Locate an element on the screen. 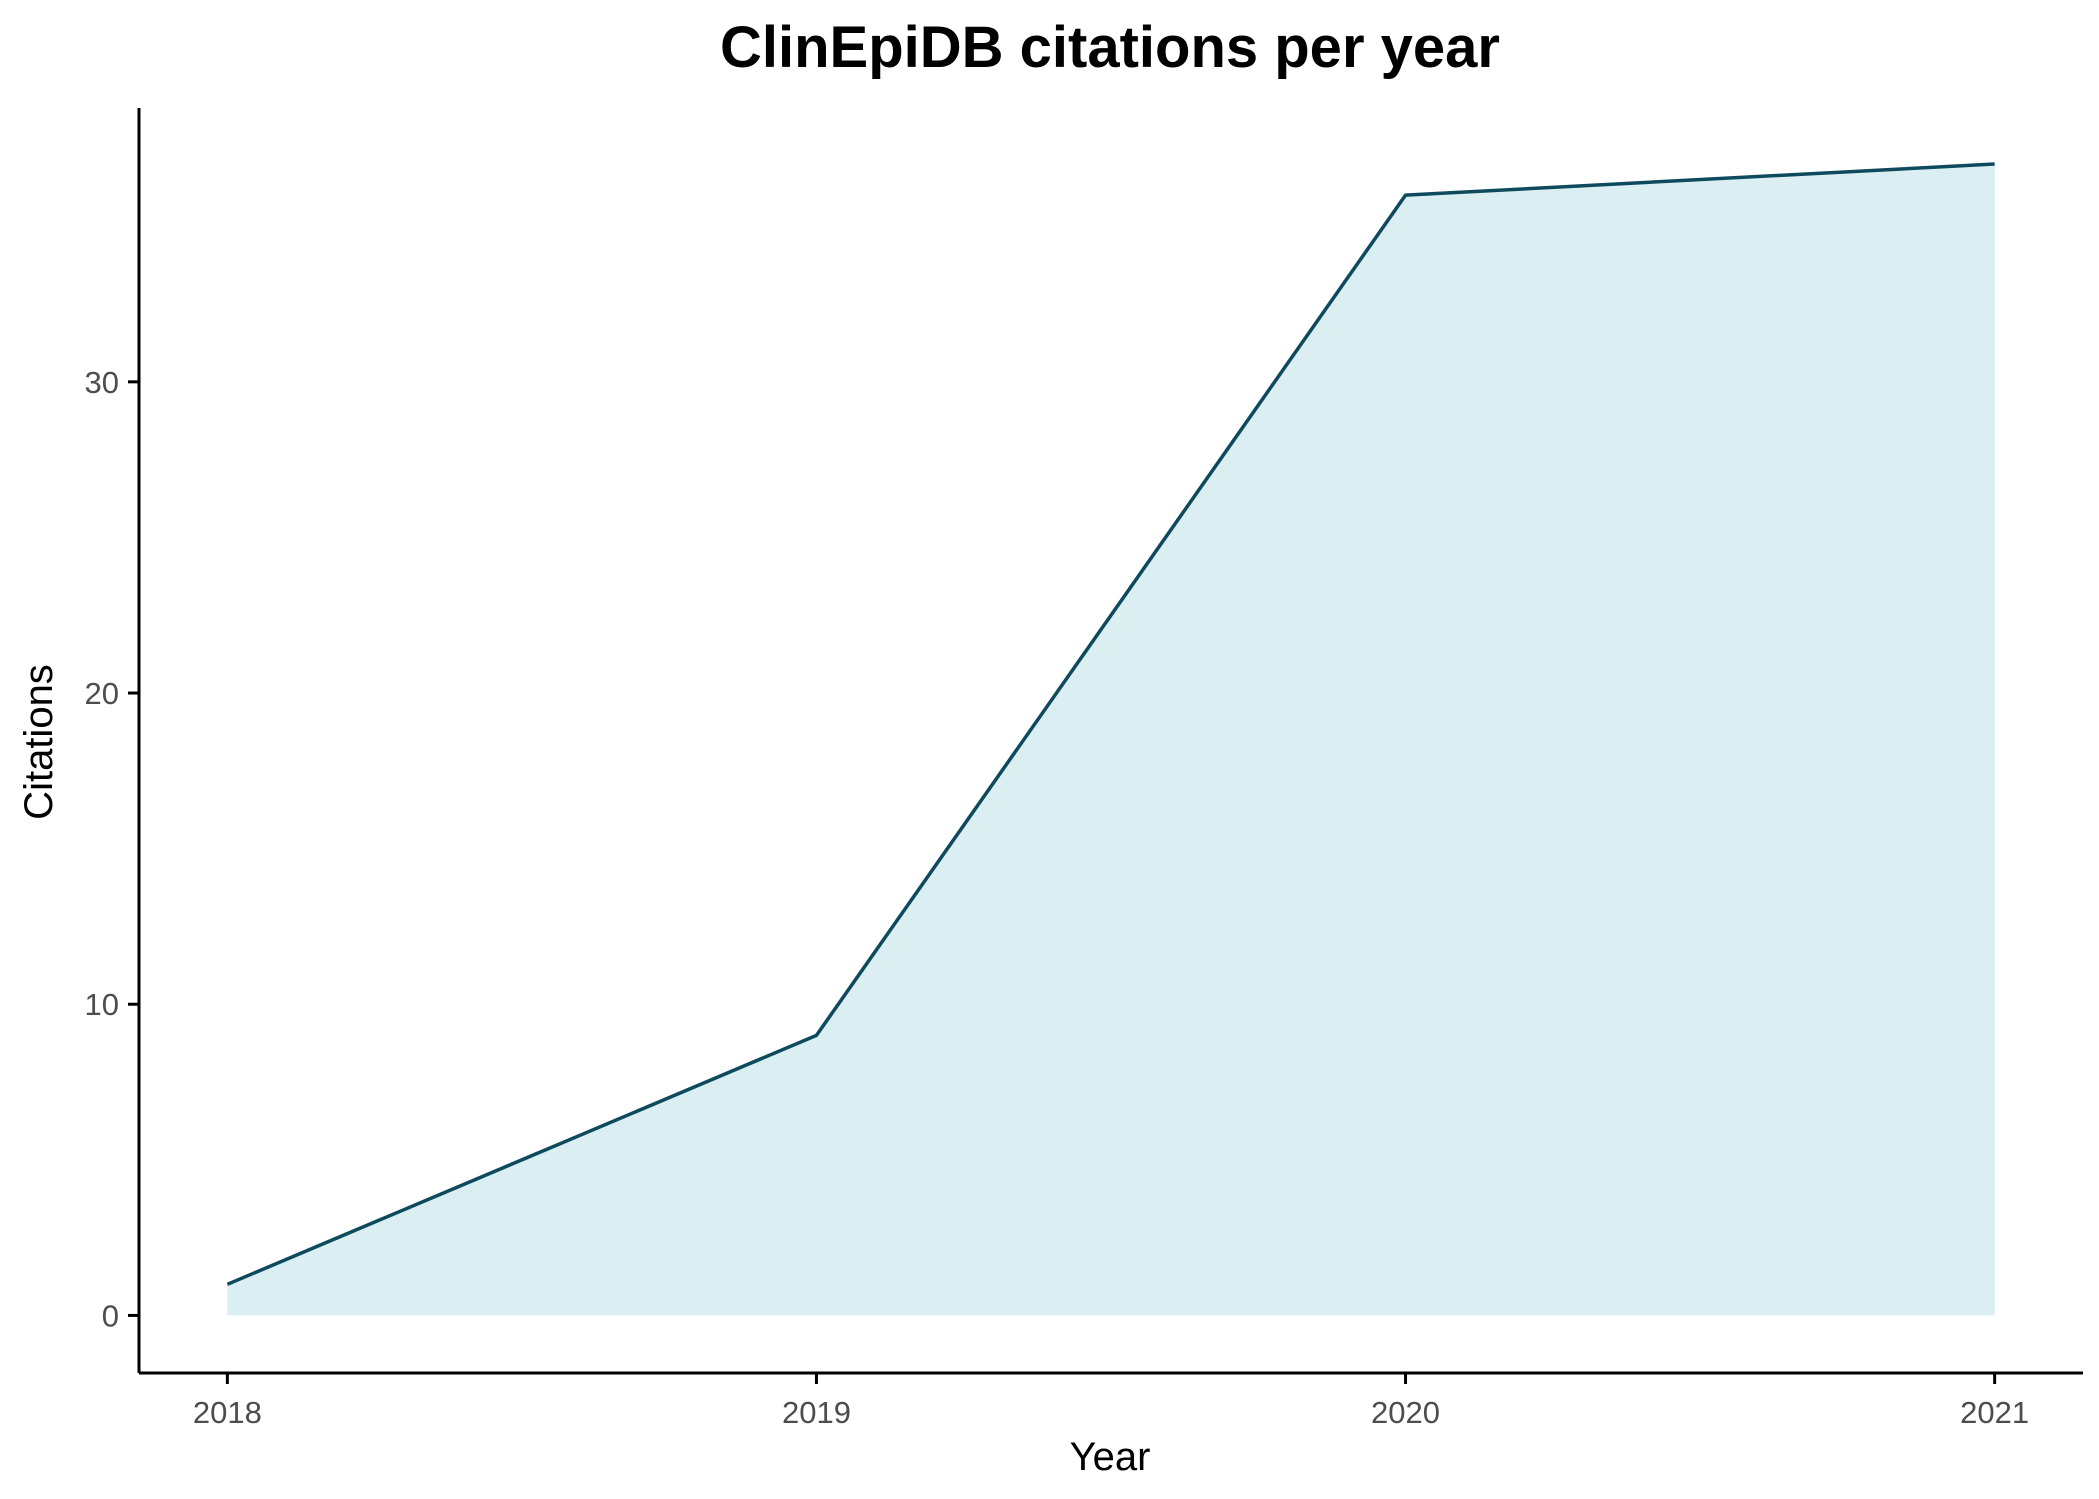 The image size is (2099, 1499). y-tick-label-20: 20 is located at coordinates (102, 693).